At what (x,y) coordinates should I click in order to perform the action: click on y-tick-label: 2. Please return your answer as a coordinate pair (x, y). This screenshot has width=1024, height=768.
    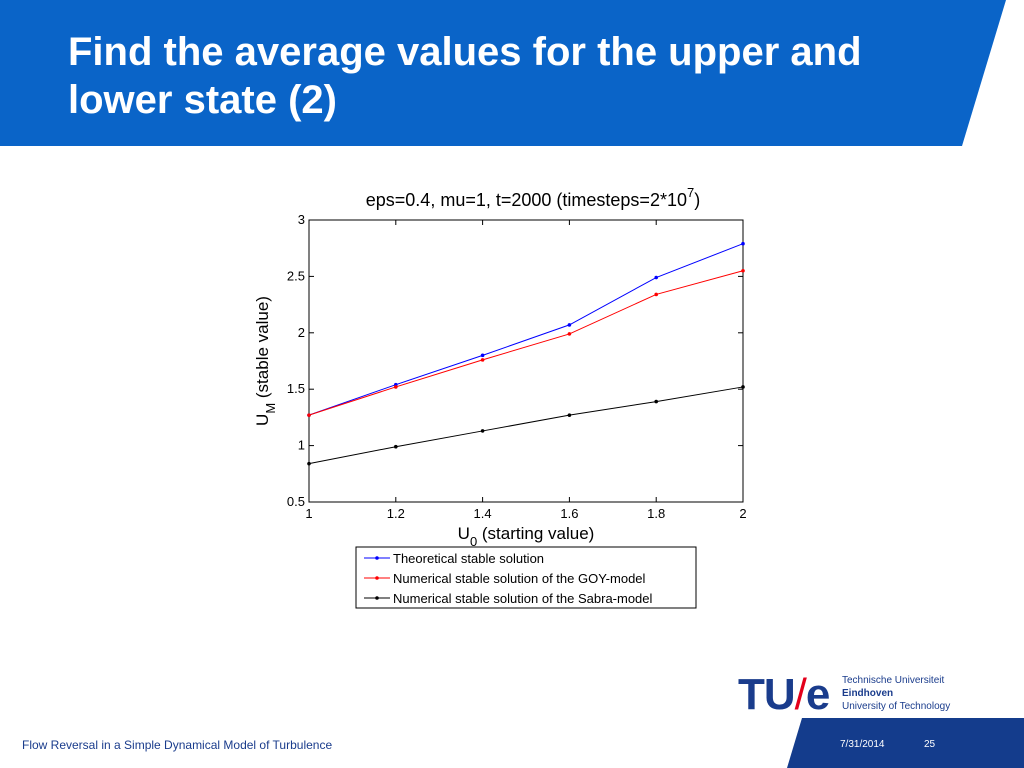
    Looking at the image, I should click on (301, 332).